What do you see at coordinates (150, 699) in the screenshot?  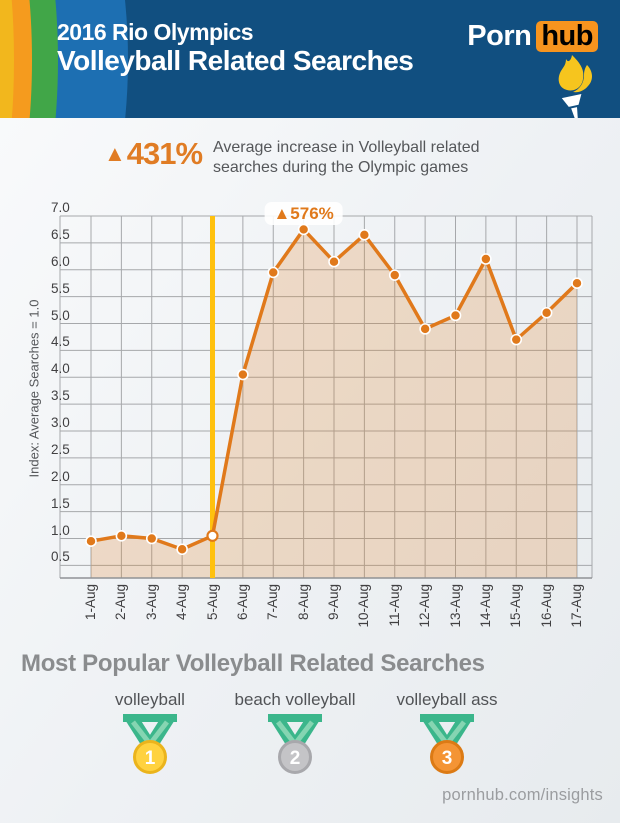 I see `search-term-label: volleyball` at bounding box center [150, 699].